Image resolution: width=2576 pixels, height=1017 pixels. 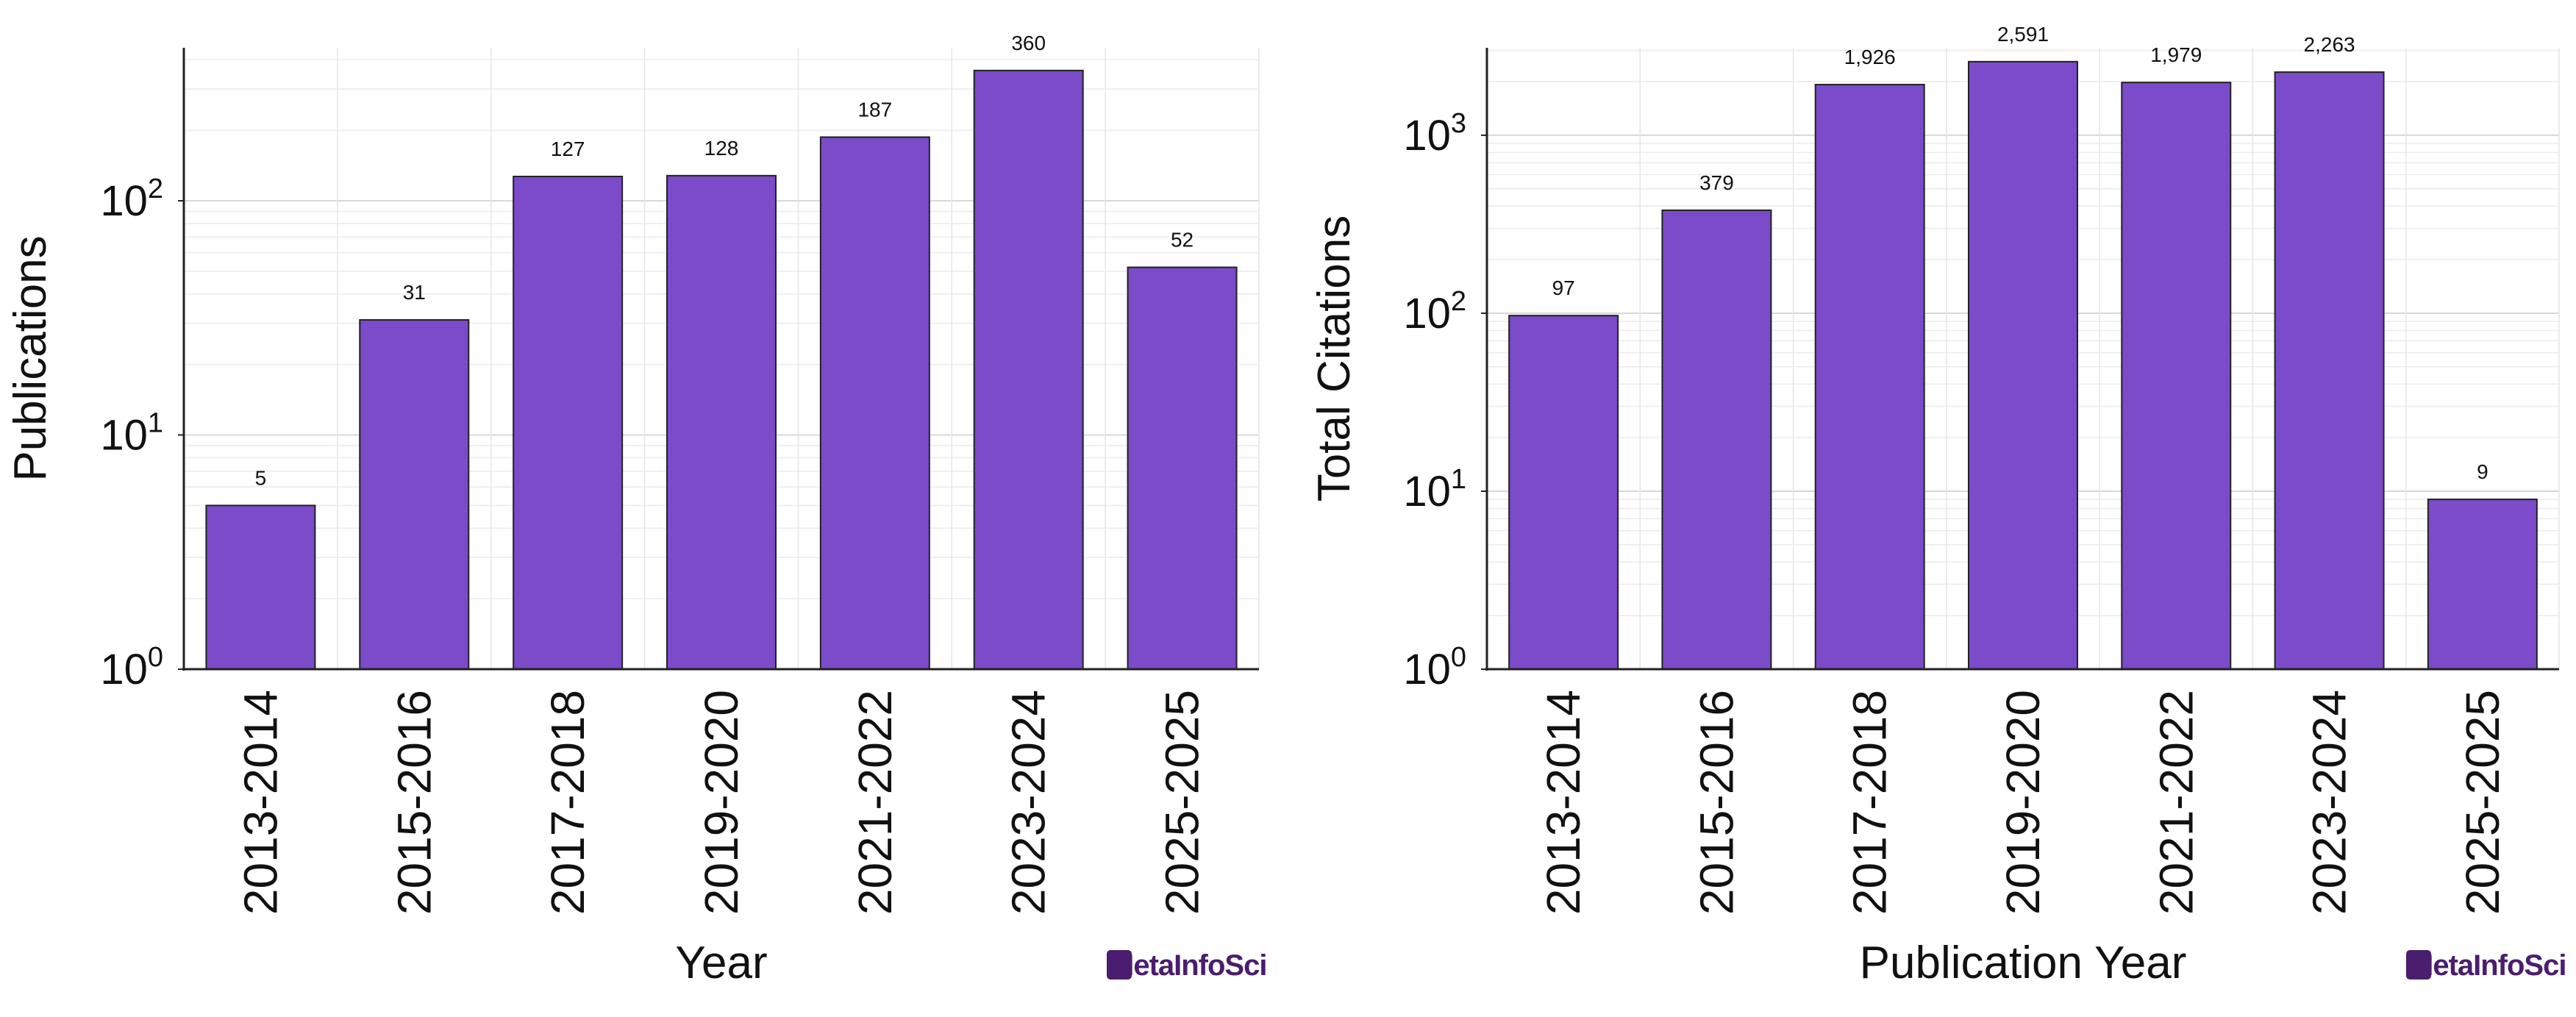 I want to click on x-axis-title: Publication Year, so click(x=2023, y=963).